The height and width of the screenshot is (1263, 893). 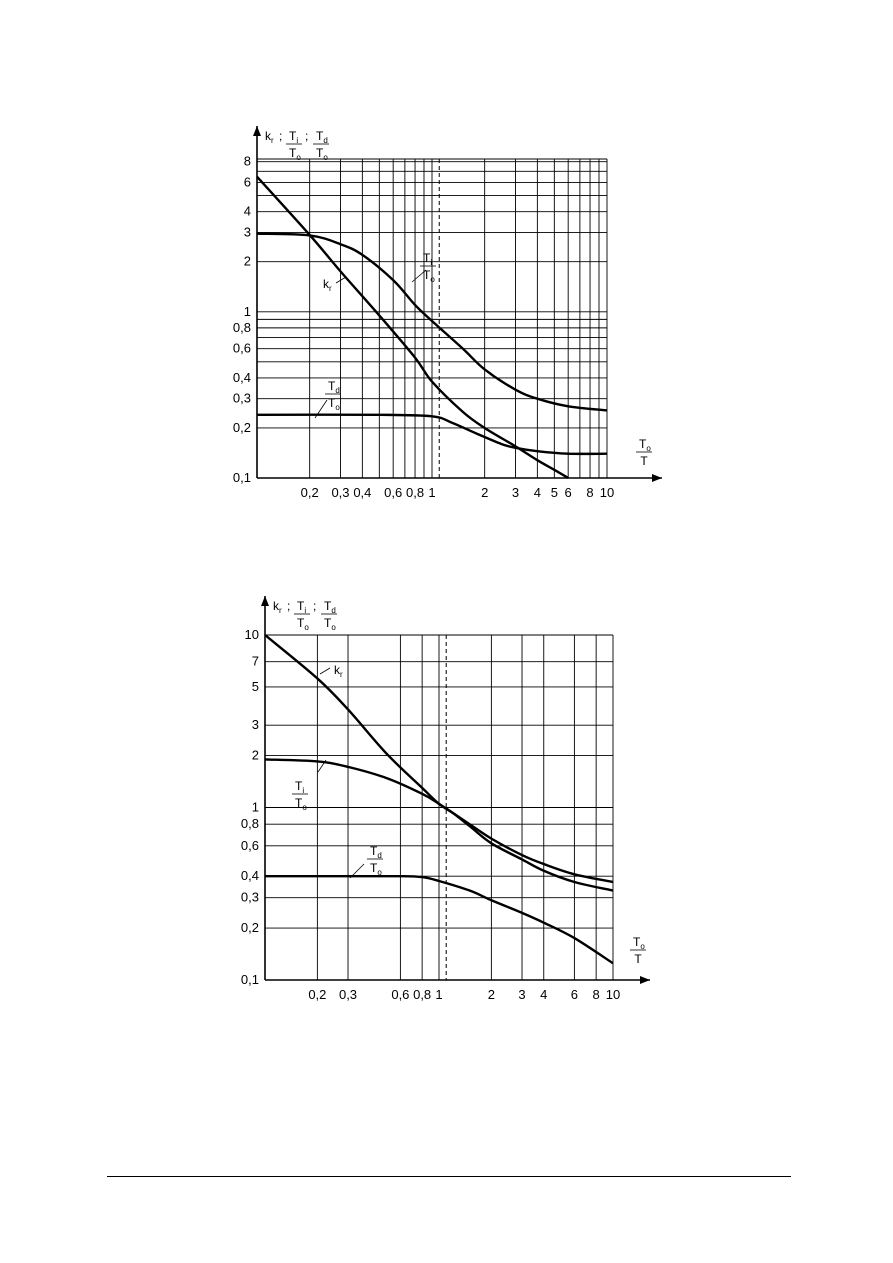 I want to click on chart2-curve-label-kr: kr, so click(x=331, y=671).